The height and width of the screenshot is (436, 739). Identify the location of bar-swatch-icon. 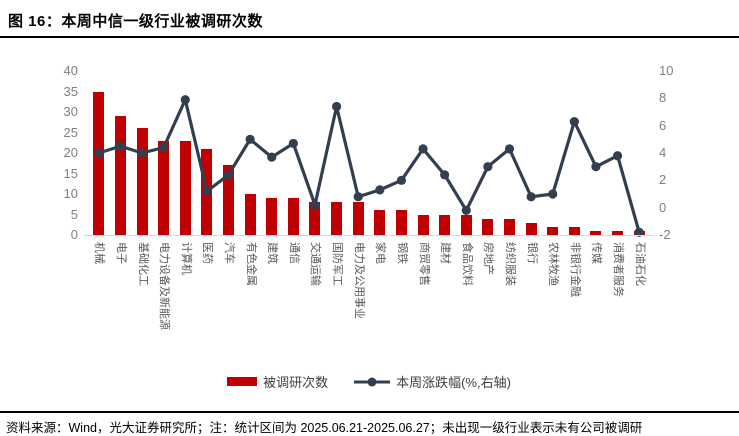
(242, 381).